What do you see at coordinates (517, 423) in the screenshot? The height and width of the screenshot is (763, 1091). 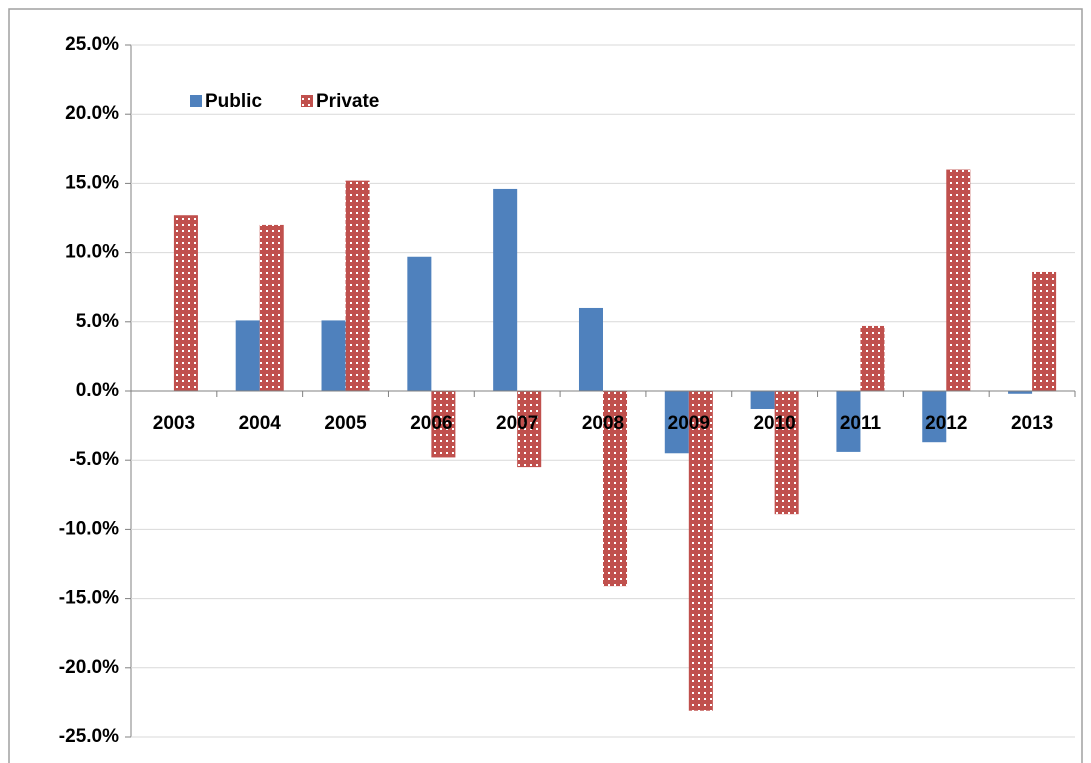 I see `x-tick-label: 2007` at bounding box center [517, 423].